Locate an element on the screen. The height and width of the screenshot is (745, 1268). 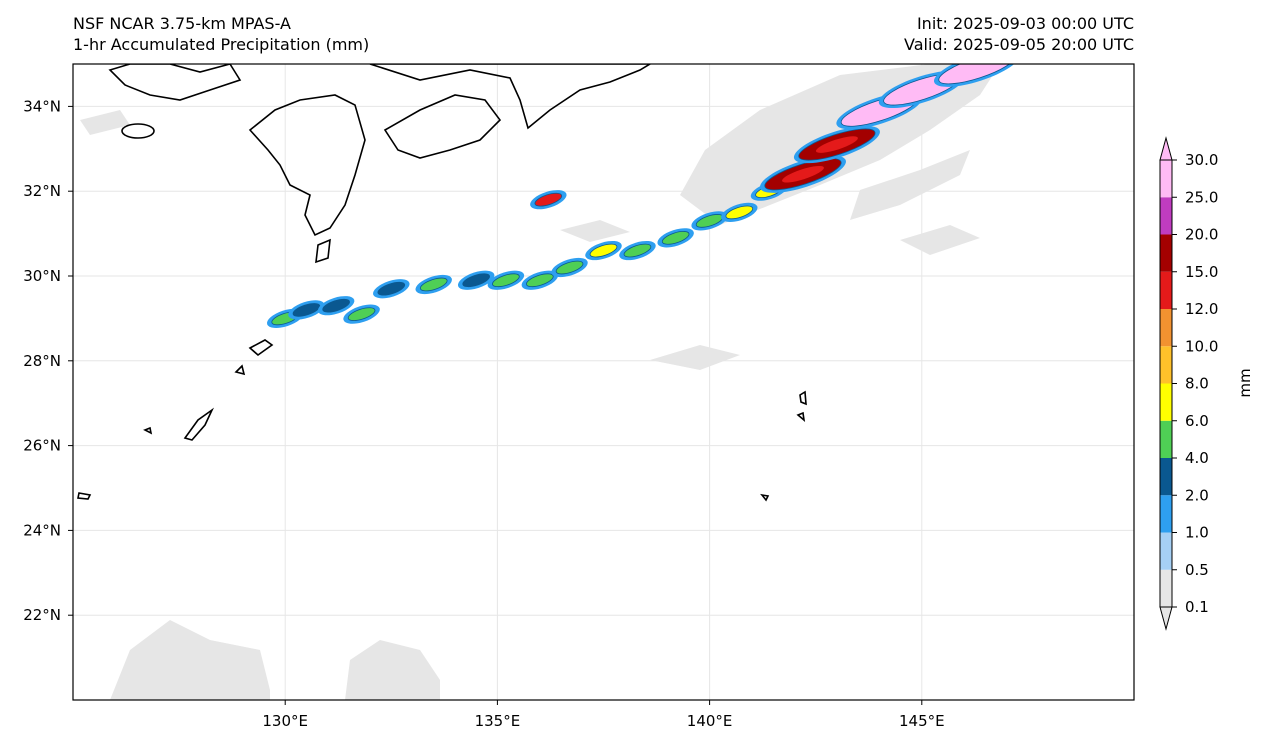
model-title: NSF NCAR 3.75-km MPAS-A is located at coordinates (182, 23).